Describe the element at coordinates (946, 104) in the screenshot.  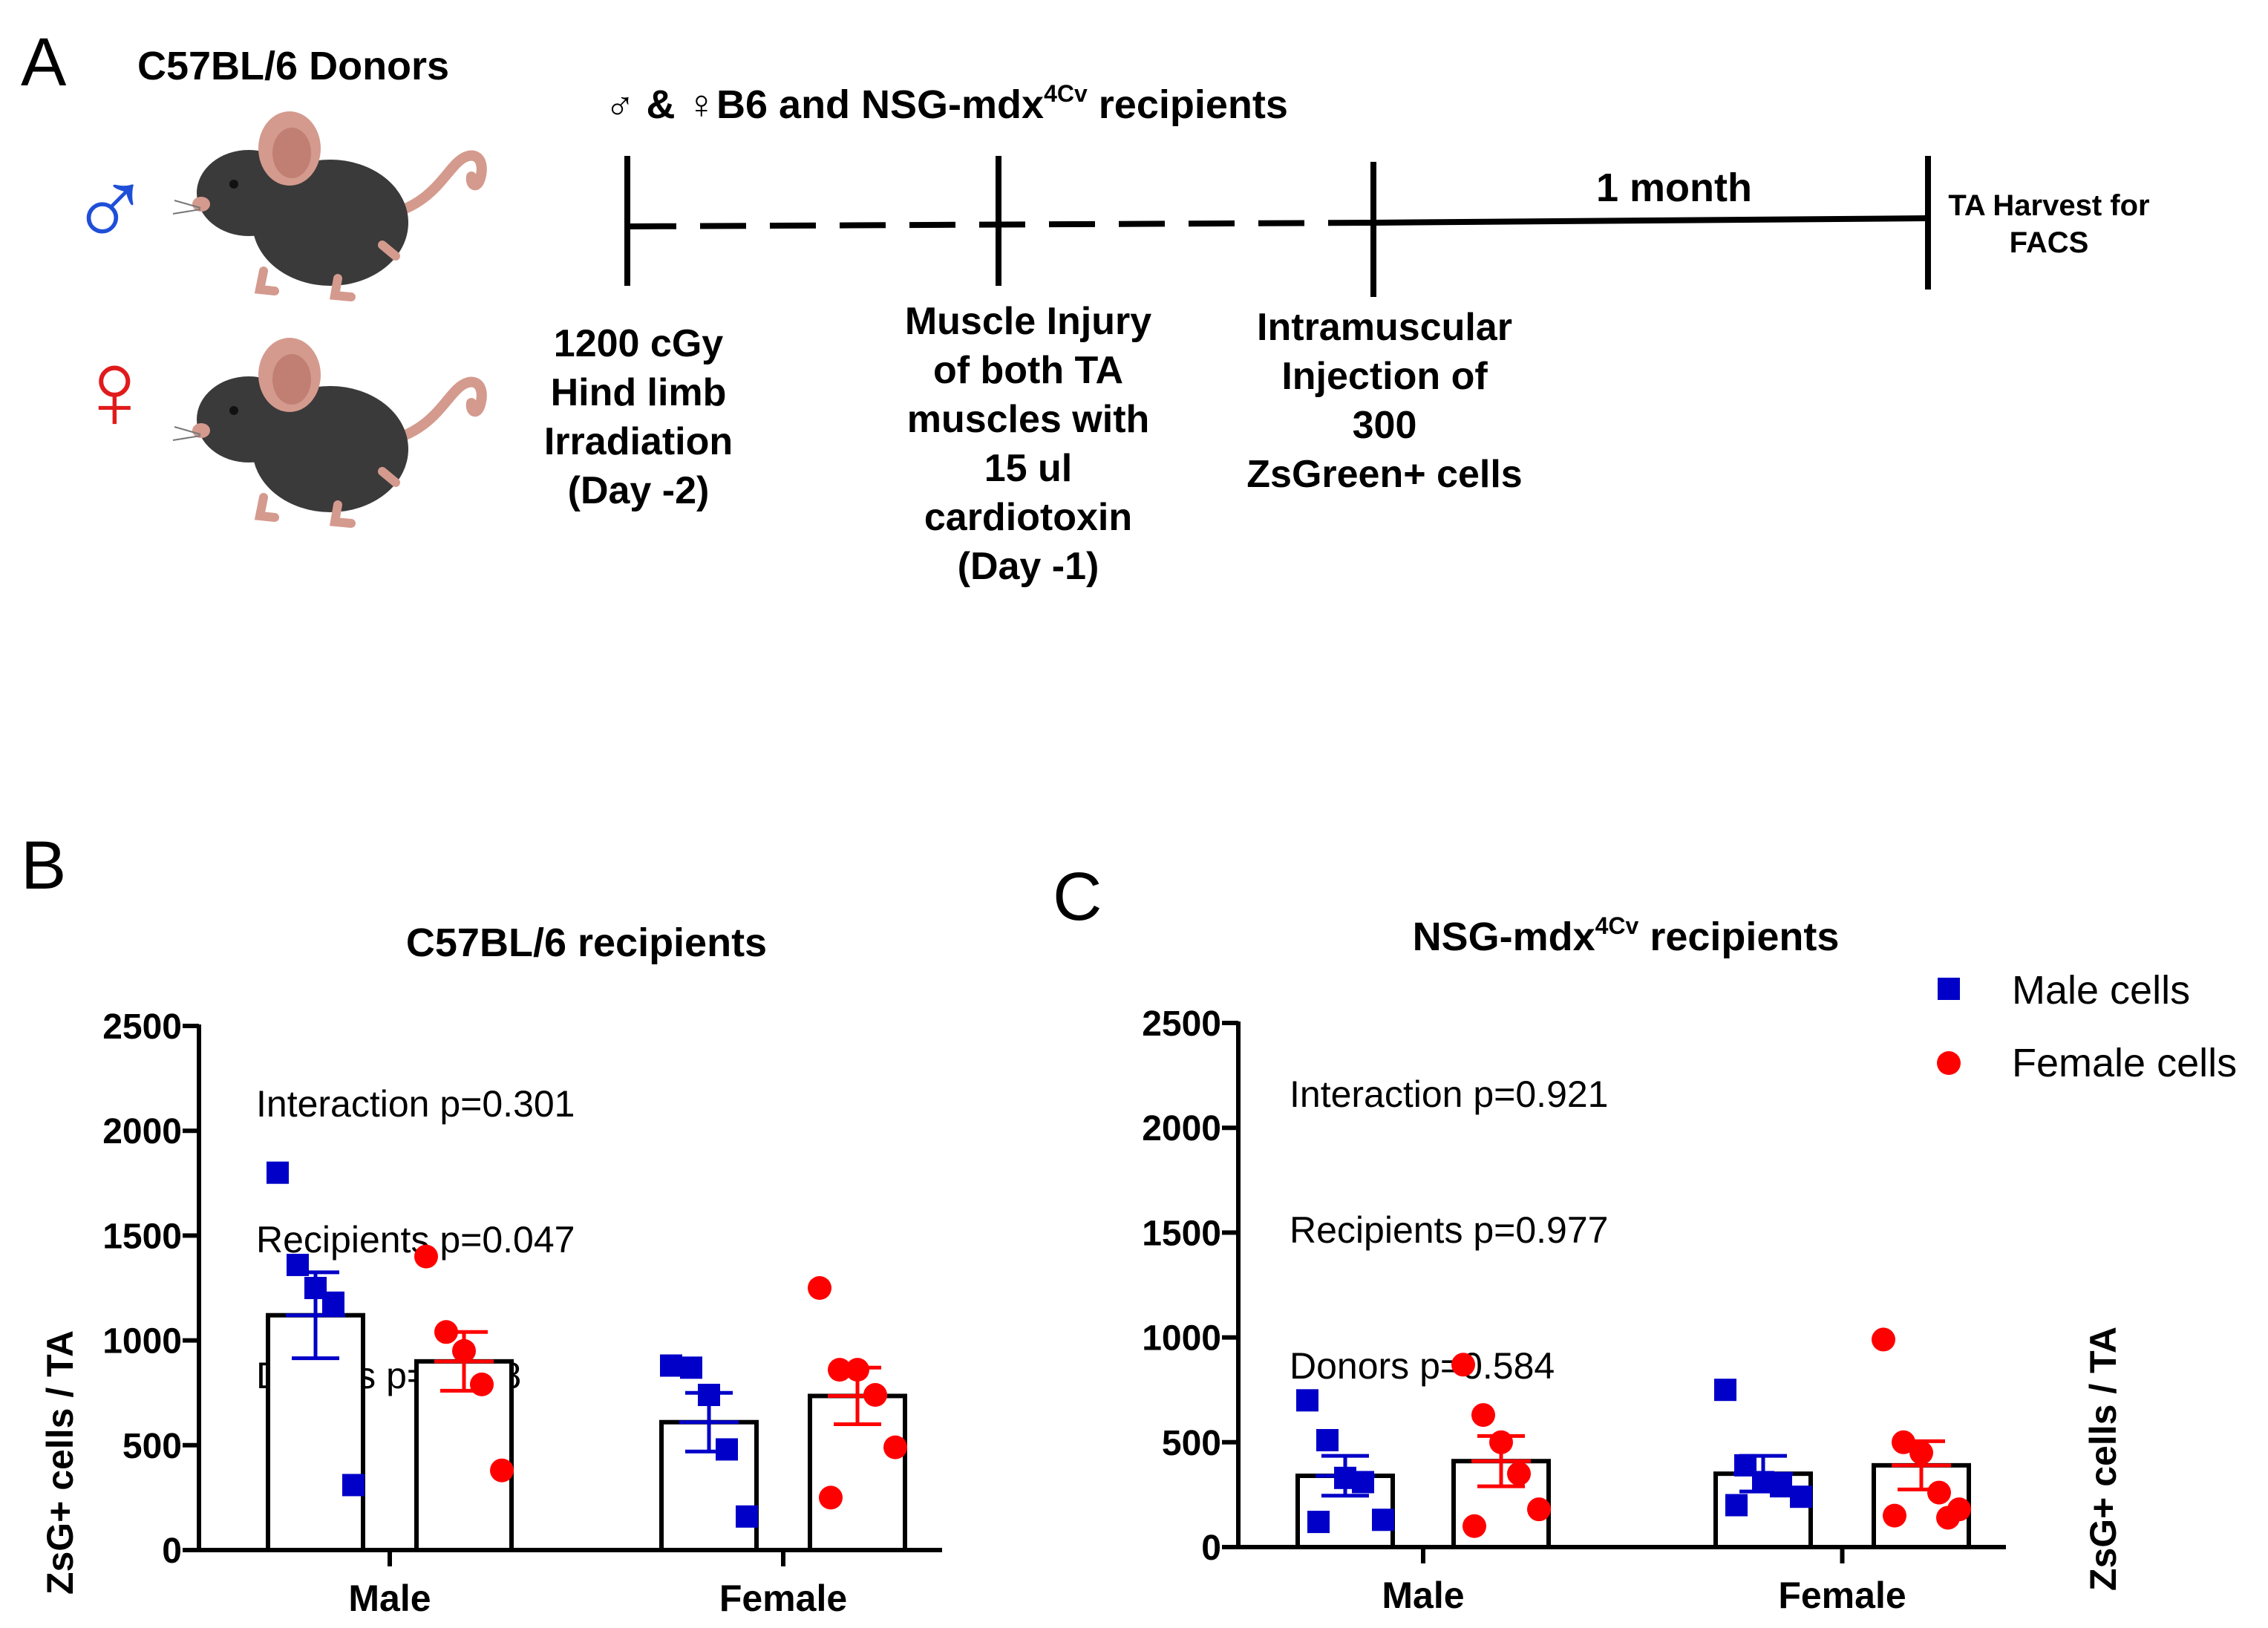
I see `recipients-title: ♂ & ♀B6 and NSG-mdx4Cv recipients` at that location.